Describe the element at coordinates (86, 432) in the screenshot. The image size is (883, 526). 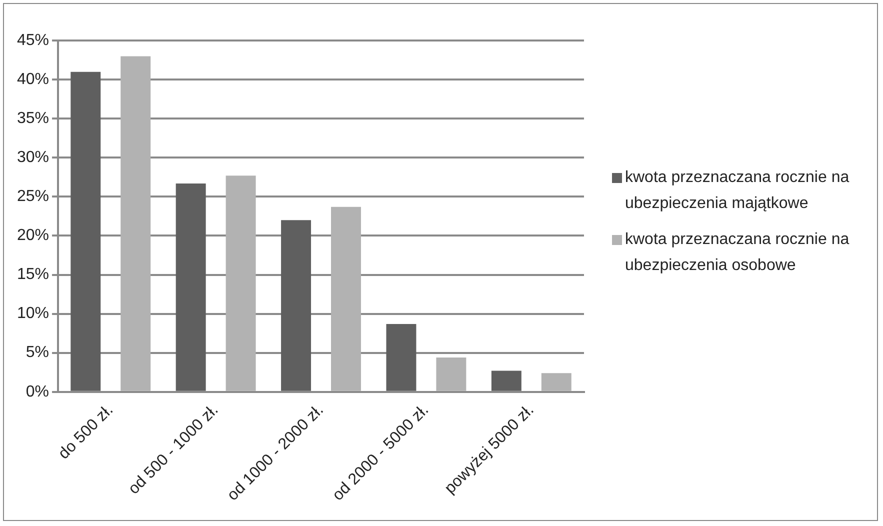
I see `x-tick-label: do 500 zł.` at that location.